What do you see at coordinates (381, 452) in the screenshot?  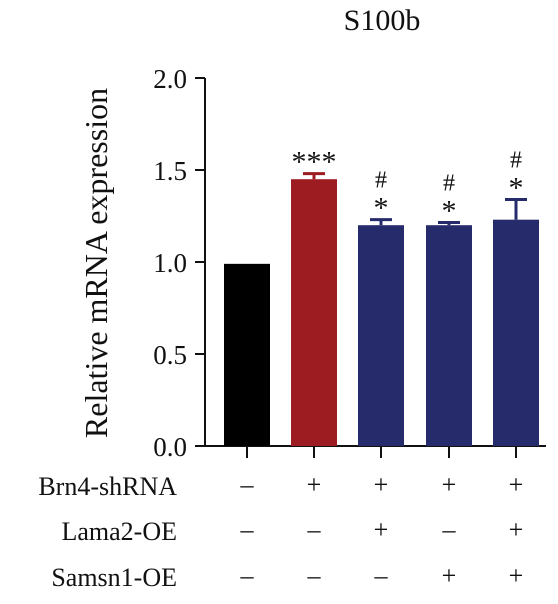 I see `x-ticks` at bounding box center [381, 452].